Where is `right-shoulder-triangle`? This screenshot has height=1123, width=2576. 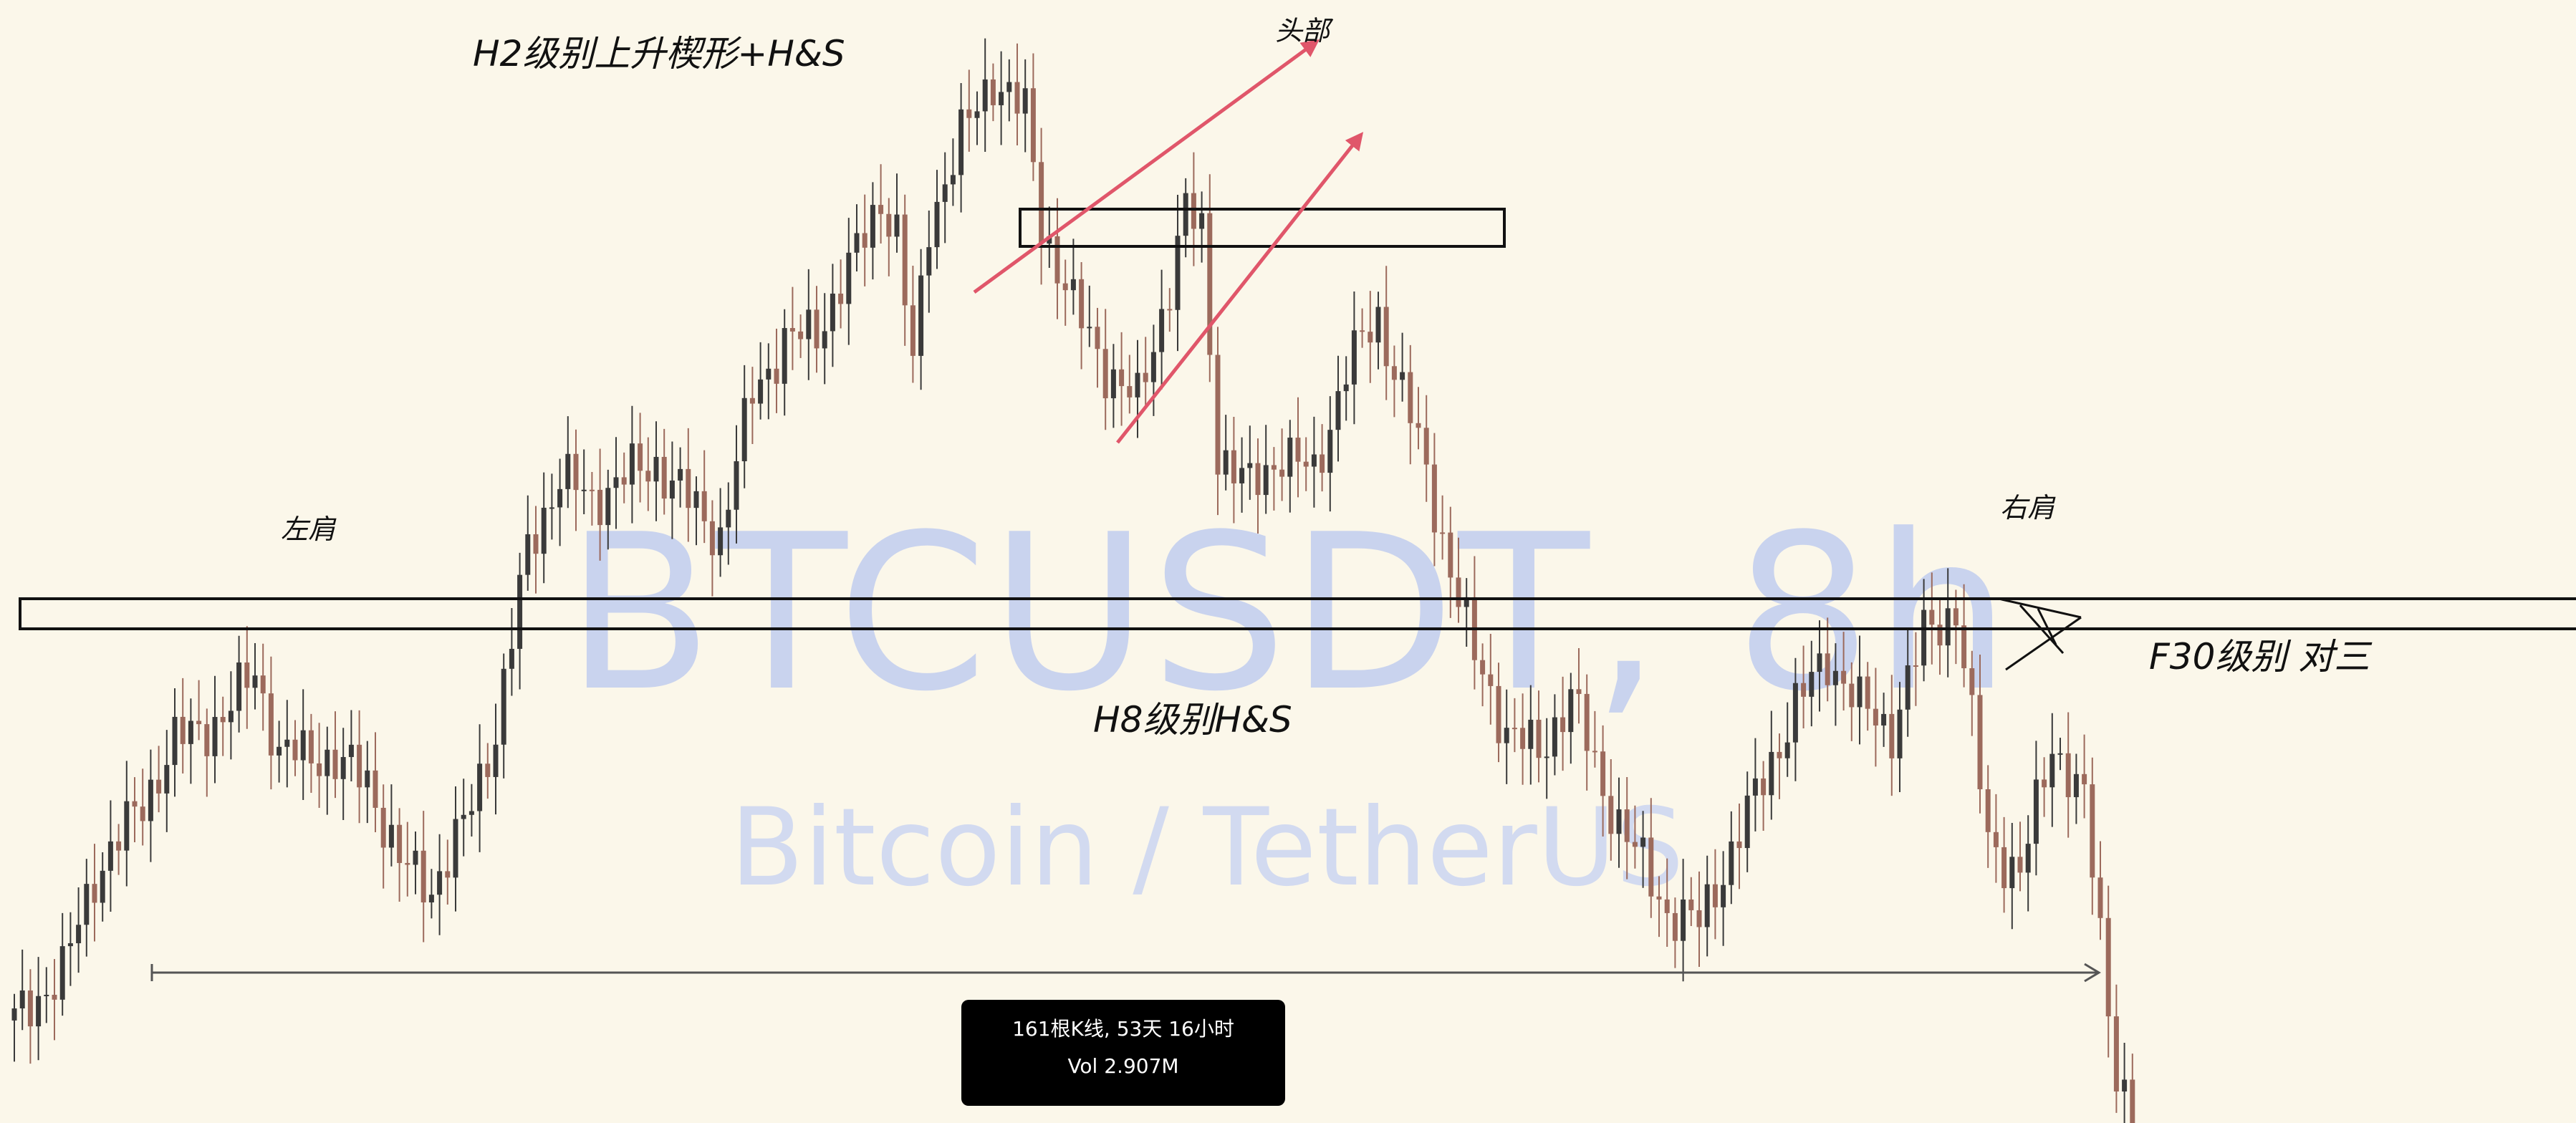 right-shoulder-triangle is located at coordinates (2040, 634).